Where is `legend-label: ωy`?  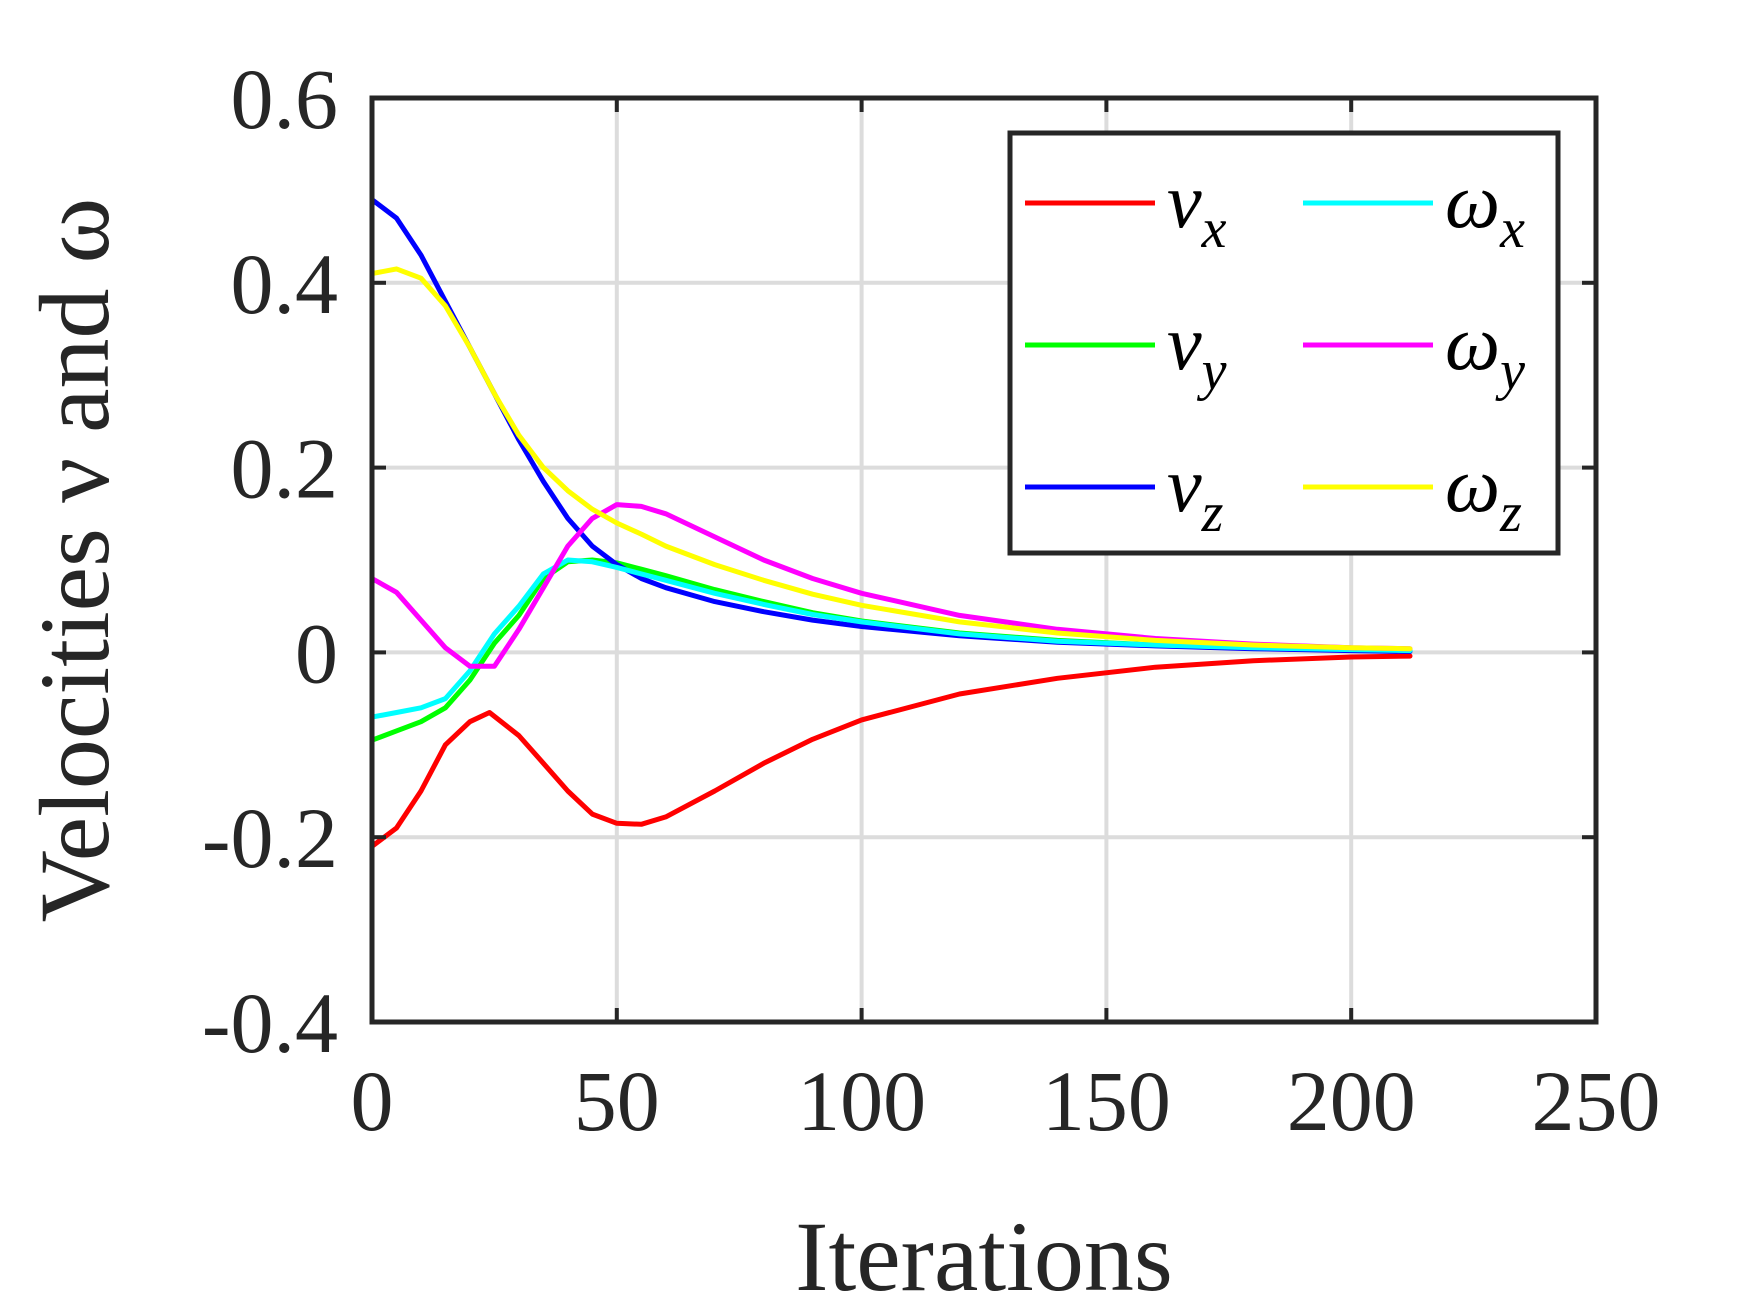 legend-label: ωy is located at coordinates (1485, 350).